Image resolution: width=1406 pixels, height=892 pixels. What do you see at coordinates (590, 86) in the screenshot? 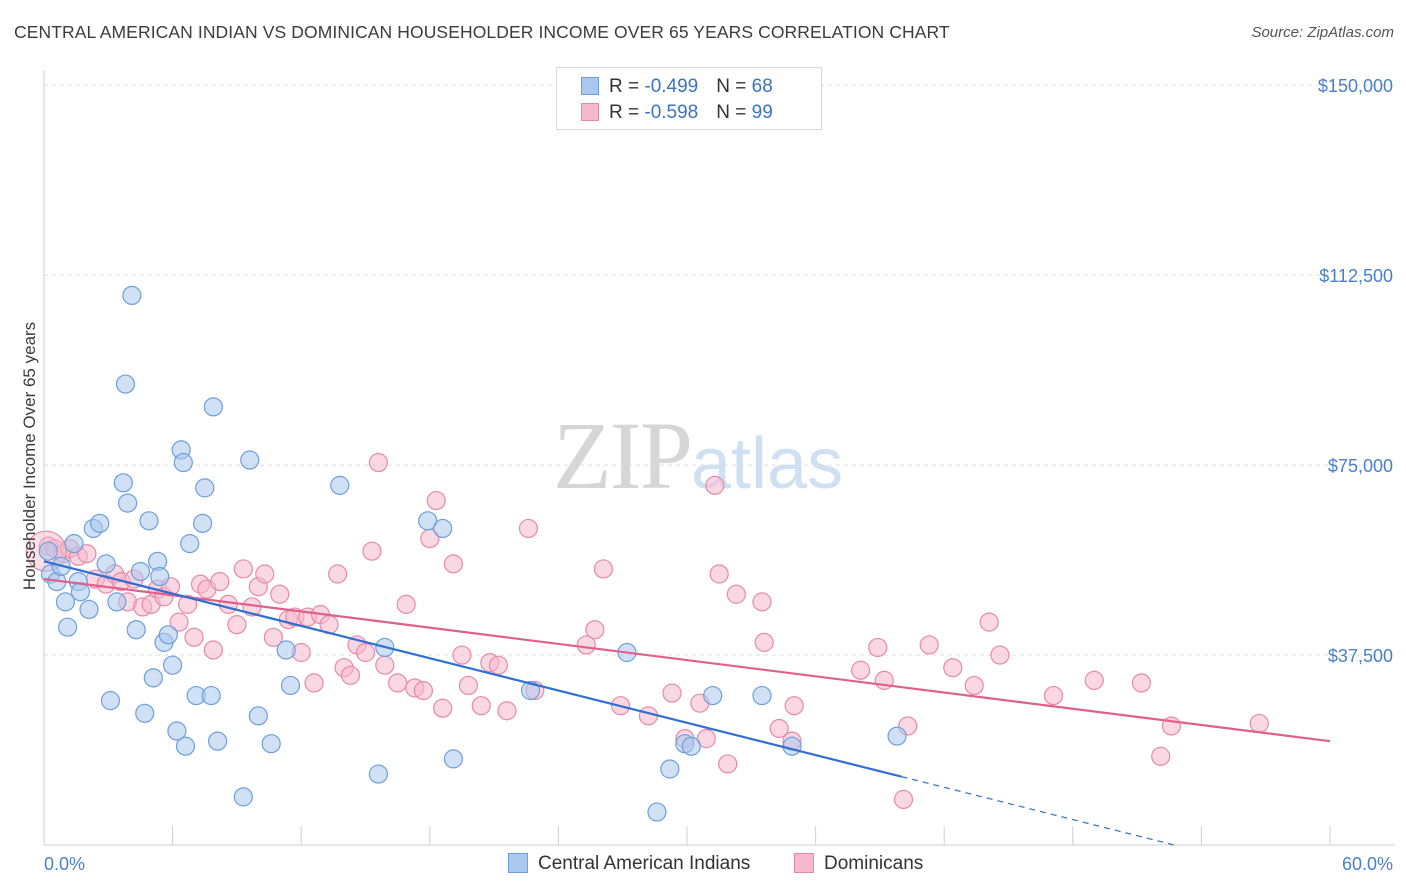
I see `legend-swatch-blue` at bounding box center [590, 86].